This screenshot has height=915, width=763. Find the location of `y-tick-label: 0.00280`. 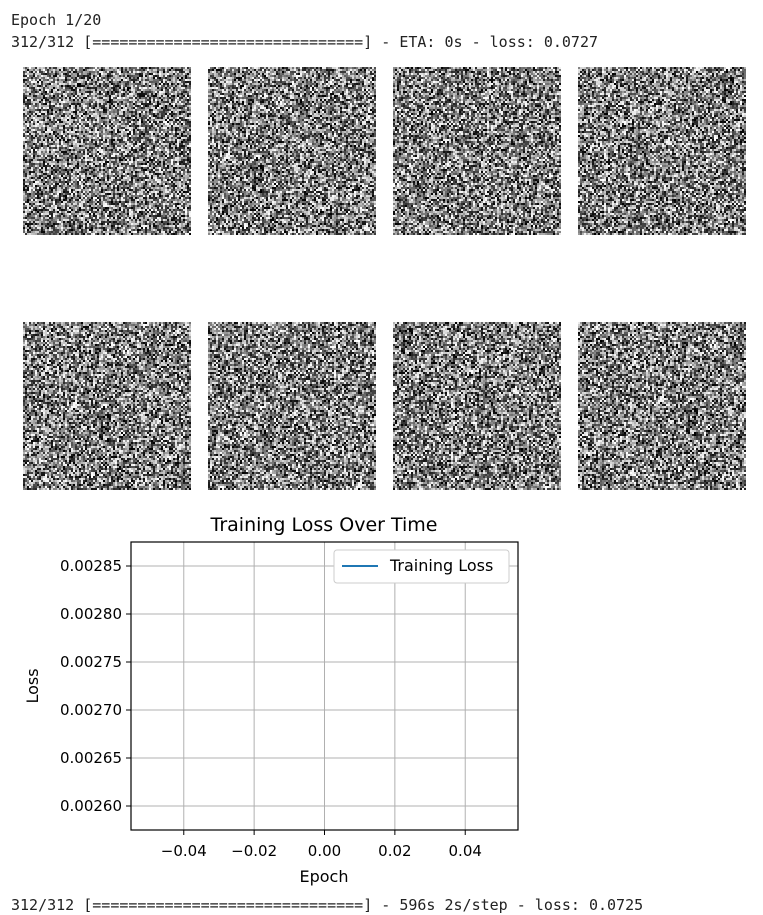

y-tick-label: 0.00280 is located at coordinates (91, 614).